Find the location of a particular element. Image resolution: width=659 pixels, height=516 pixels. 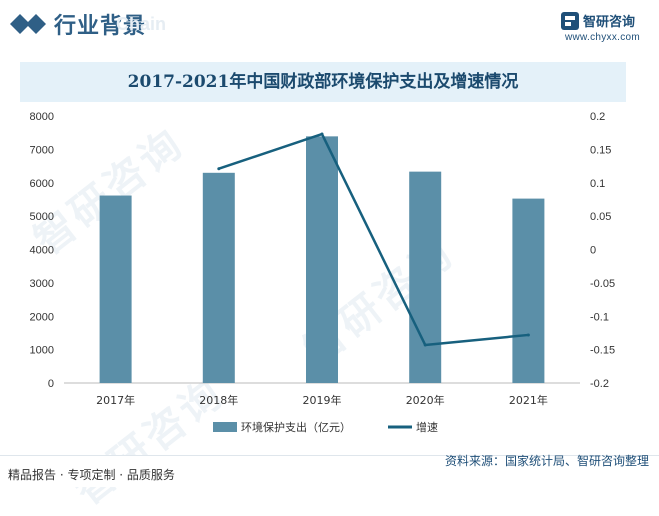

chart-title-band: 2017-2021年中国财政部环境保护支出及增速情况 is located at coordinates (323, 82).